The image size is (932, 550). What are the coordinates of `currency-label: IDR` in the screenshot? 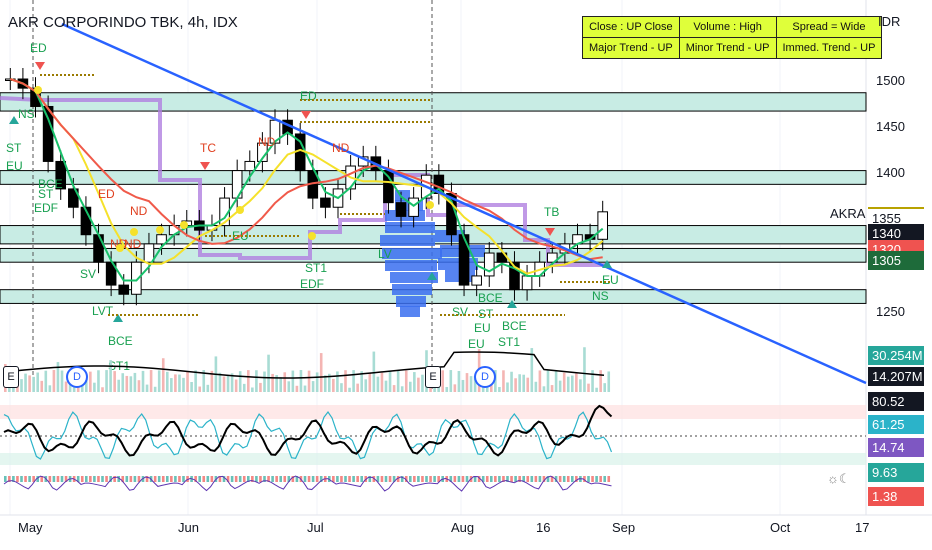 It's located at (889, 21).